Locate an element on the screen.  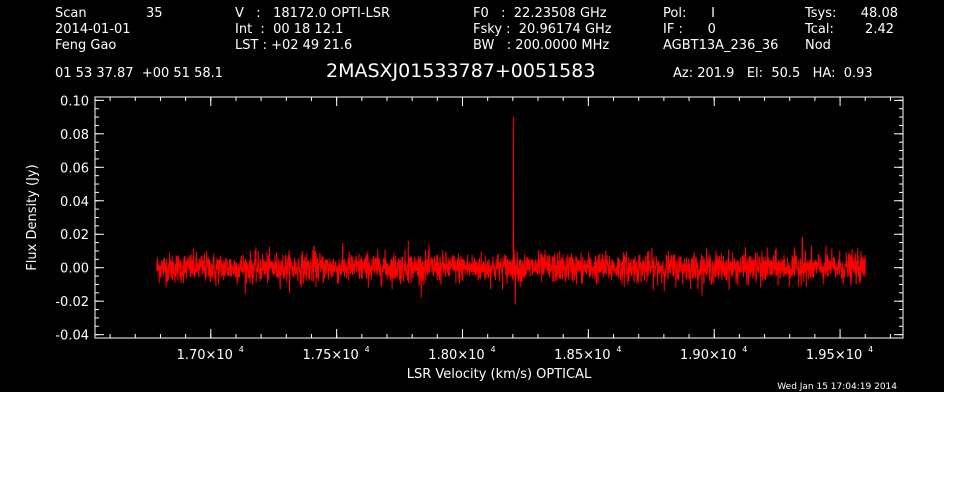
x-axis-label: LSR Velocity (km/s) OPTICAL is located at coordinates (499, 374).